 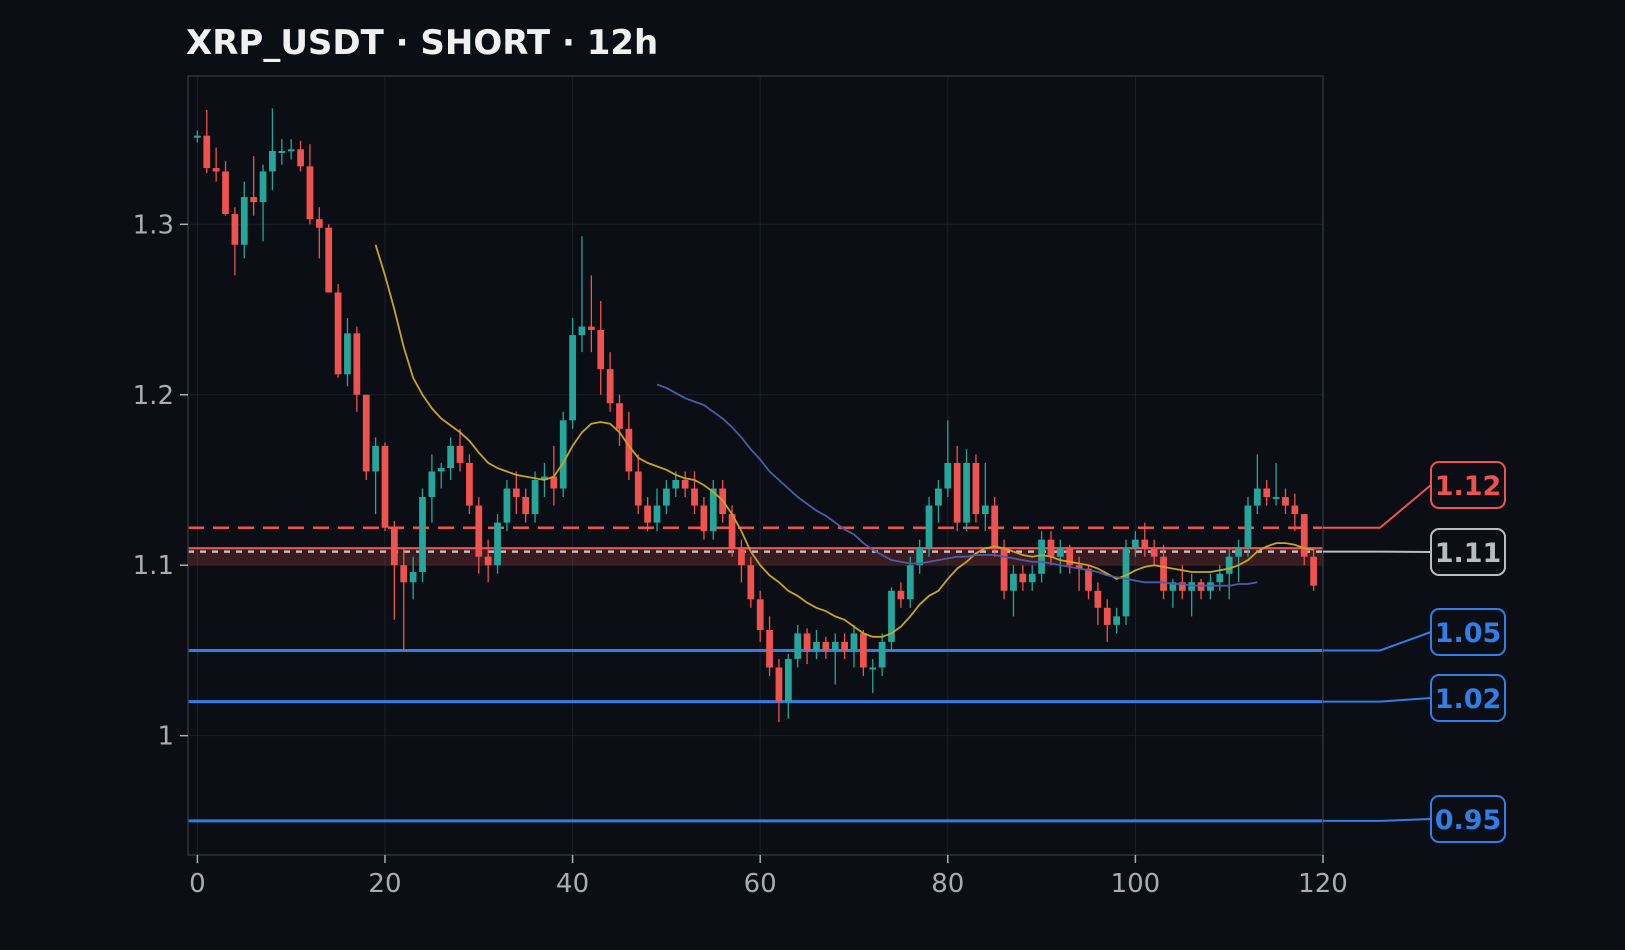 I want to click on badge-label-entry: 1.12, so click(x=1468, y=486).